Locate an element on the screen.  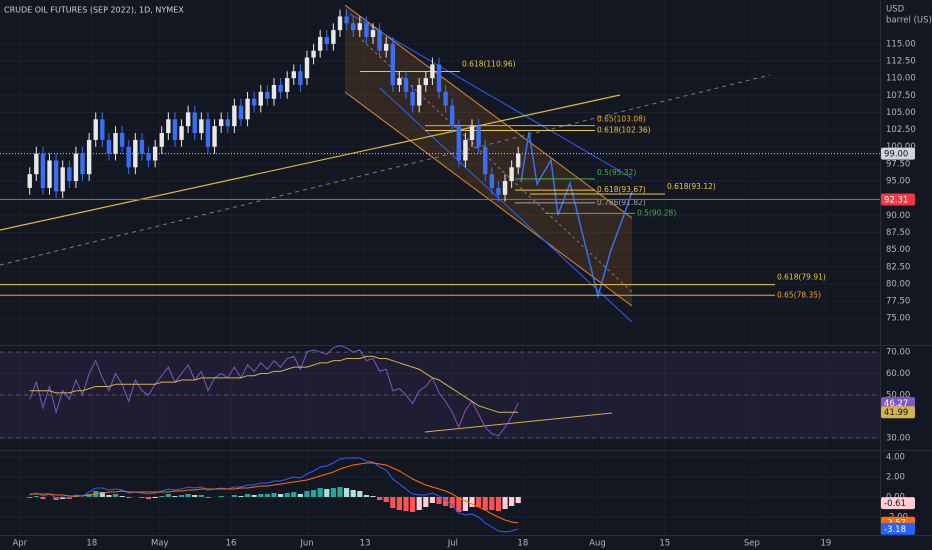
fib-label: 0.618(102.36) is located at coordinates (624, 130).